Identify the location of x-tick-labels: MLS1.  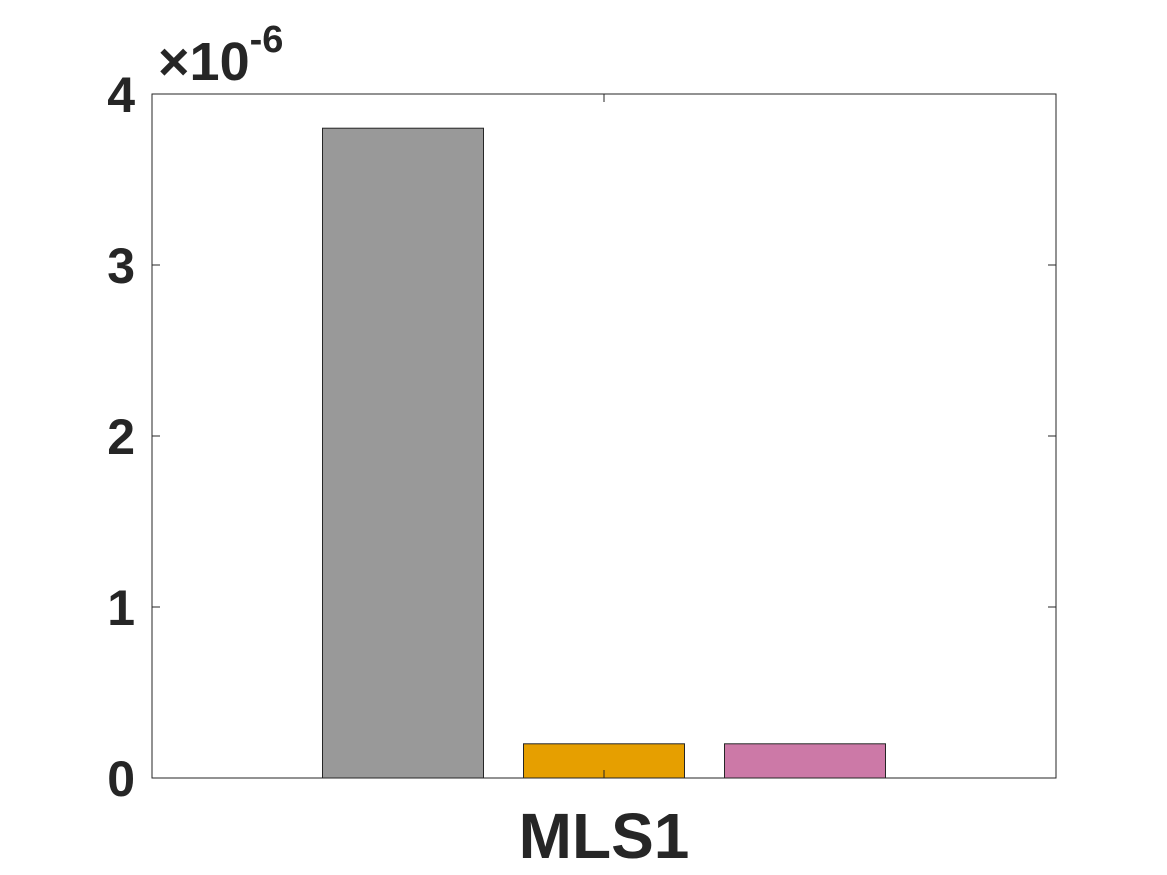
(604, 836).